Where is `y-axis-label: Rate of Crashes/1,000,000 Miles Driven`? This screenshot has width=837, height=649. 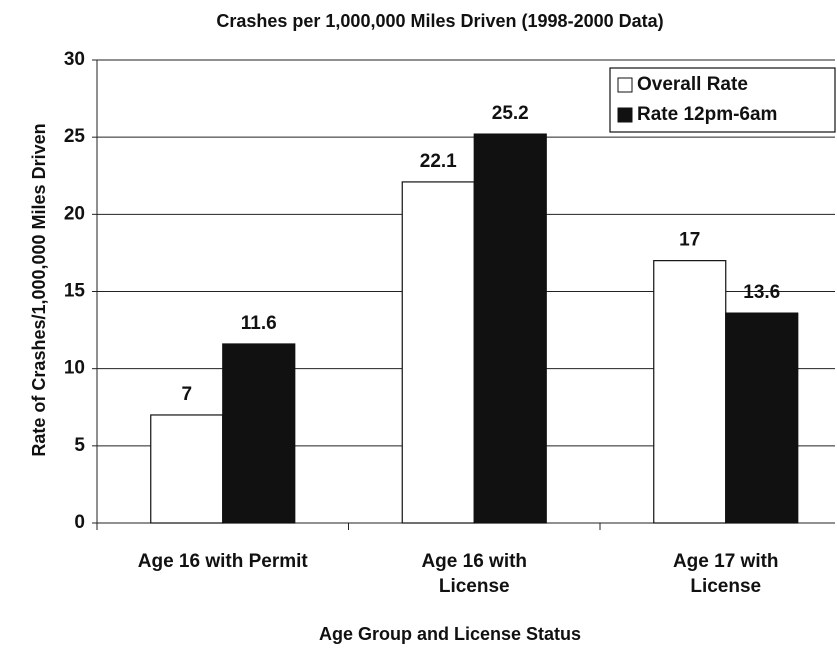
y-axis-label: Rate of Crashes/1,000,000 Miles Driven is located at coordinates (39, 289).